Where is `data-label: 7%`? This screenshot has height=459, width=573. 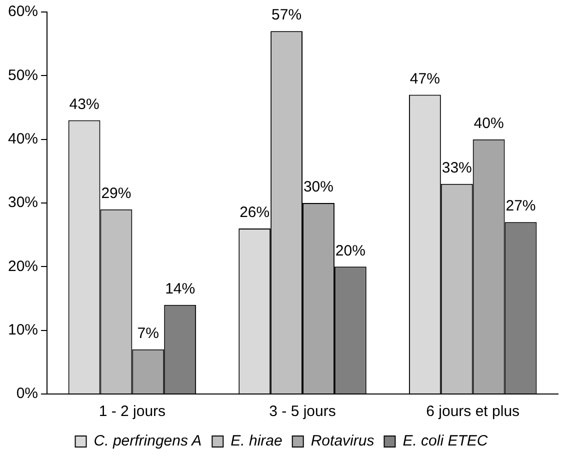 data-label: 7% is located at coordinates (148, 333).